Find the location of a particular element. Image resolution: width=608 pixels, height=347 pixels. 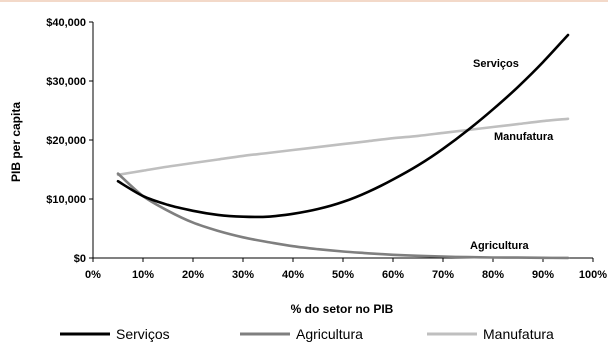

annotation-servicos: Serviços is located at coordinates (496, 64).